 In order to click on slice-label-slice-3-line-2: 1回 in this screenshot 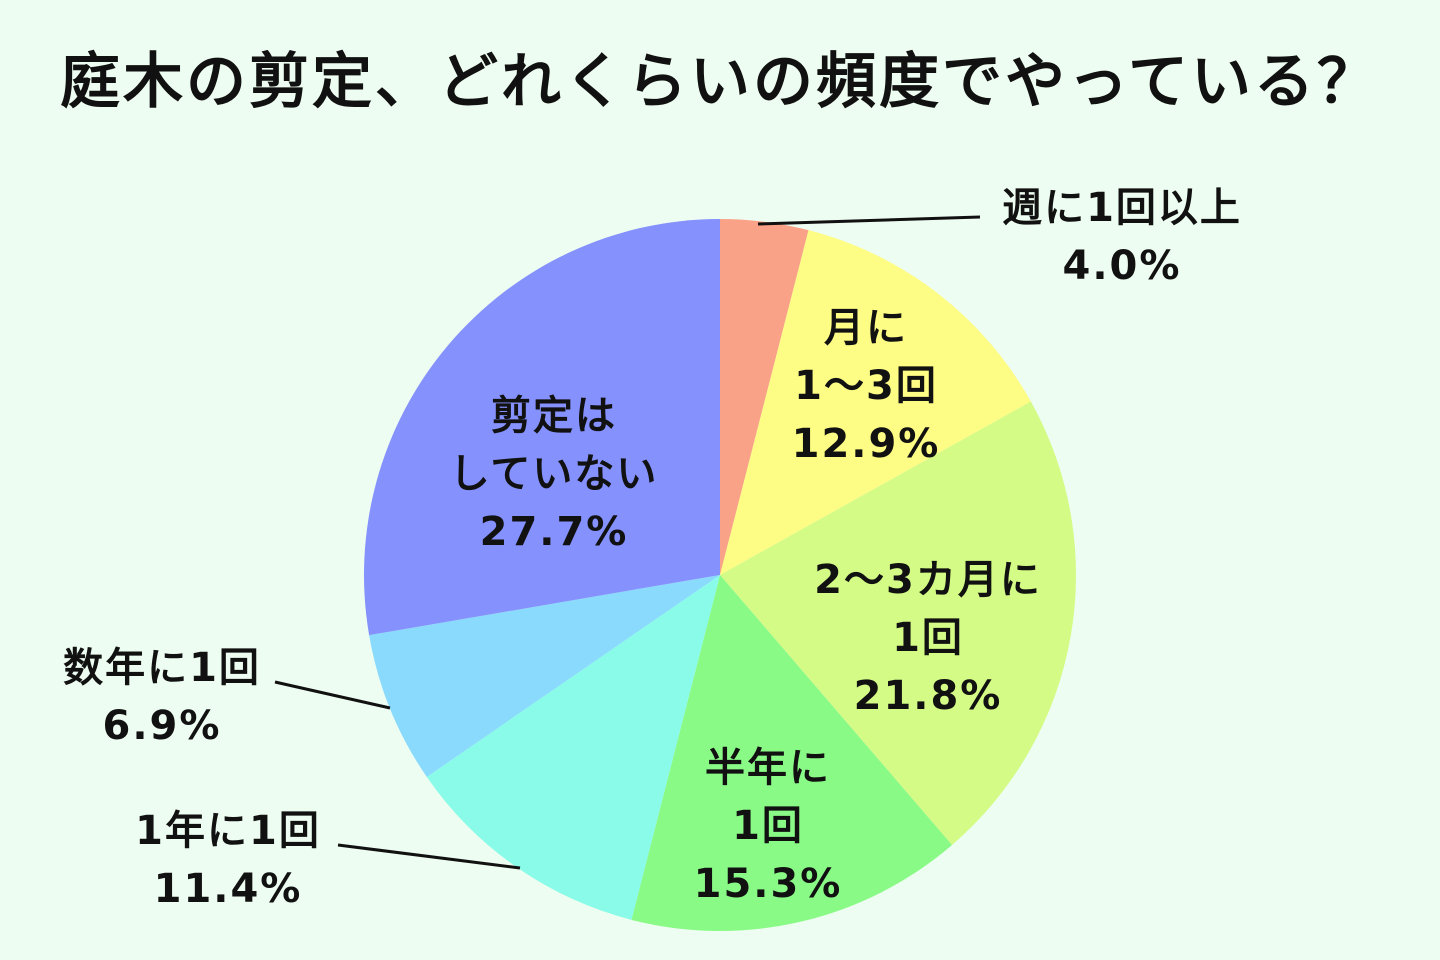, I will do `click(928, 638)`.